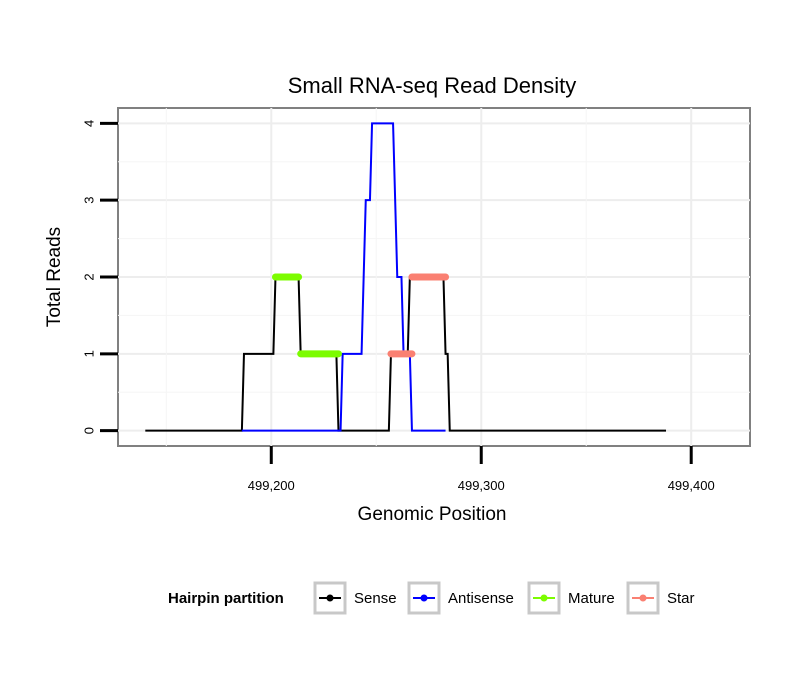 The image size is (810, 690). Describe the element at coordinates (544, 598) in the screenshot. I see `legend-dot-mature` at that location.